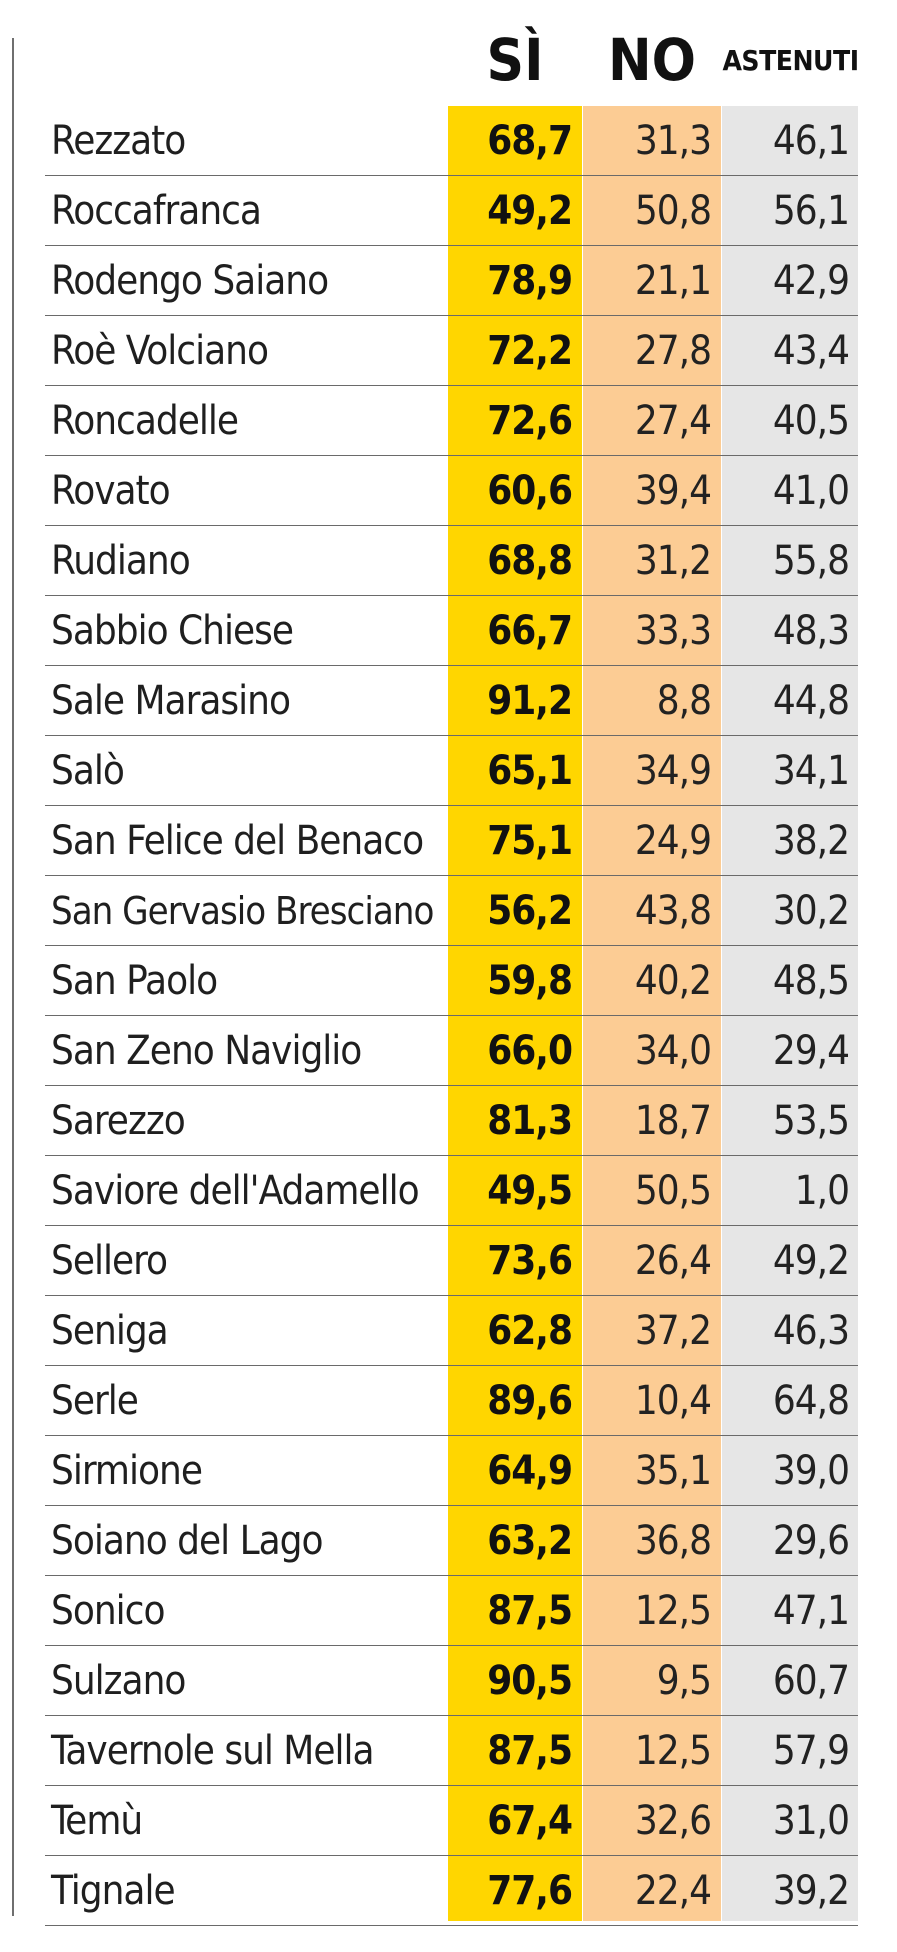  Describe the element at coordinates (206, 1051) in the screenshot. I see `comune-name: San Zeno Naviglio` at that location.